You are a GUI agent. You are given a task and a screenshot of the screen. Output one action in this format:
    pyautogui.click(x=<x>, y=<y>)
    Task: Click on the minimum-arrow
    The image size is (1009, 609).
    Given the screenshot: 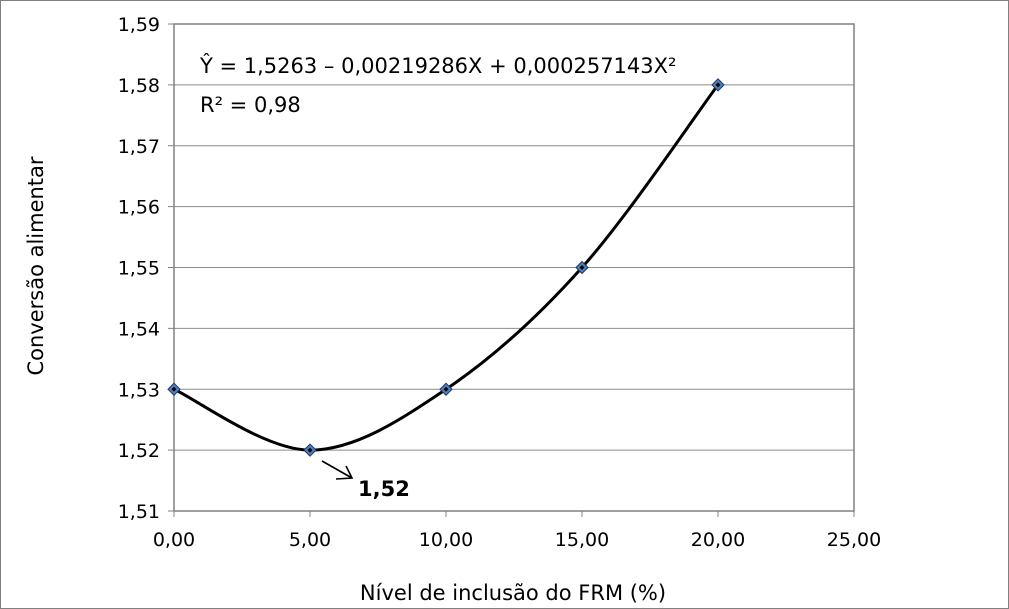 What is the action you would take?
    pyautogui.click(x=337, y=470)
    